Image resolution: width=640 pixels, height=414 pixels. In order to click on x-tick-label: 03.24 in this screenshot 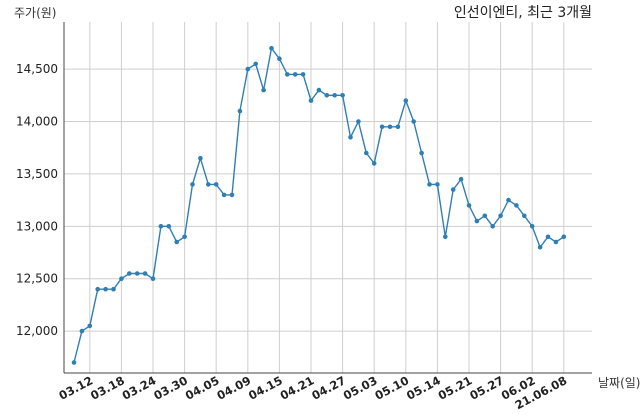, I will do `click(139, 387)`.